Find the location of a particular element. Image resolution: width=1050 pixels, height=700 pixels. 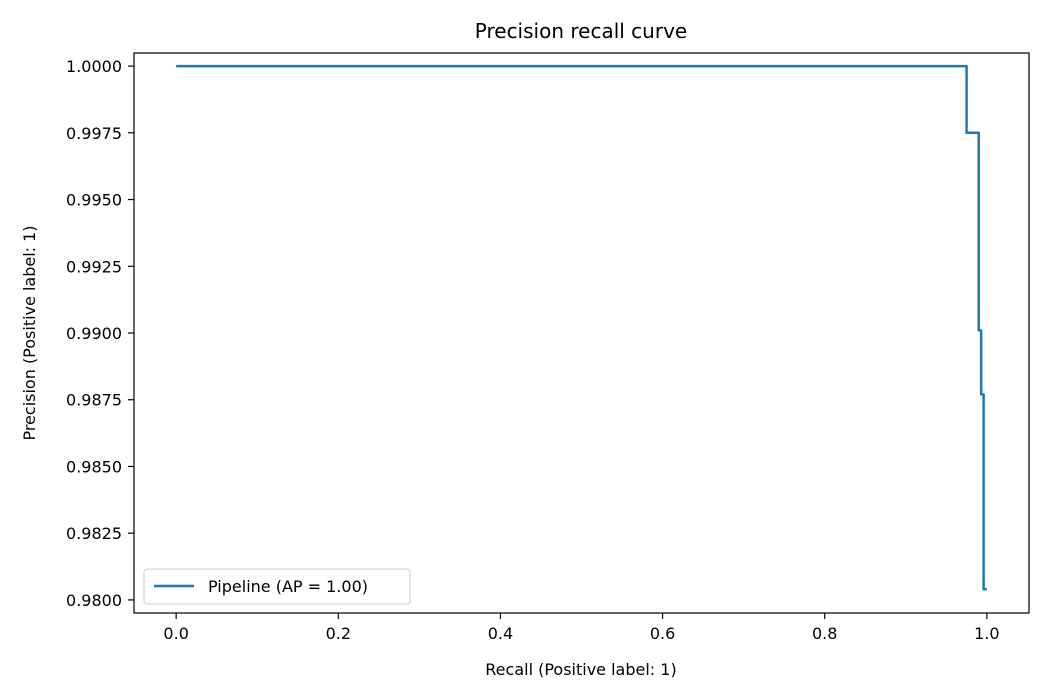

chart-title: Precision recall curve is located at coordinates (581, 31).